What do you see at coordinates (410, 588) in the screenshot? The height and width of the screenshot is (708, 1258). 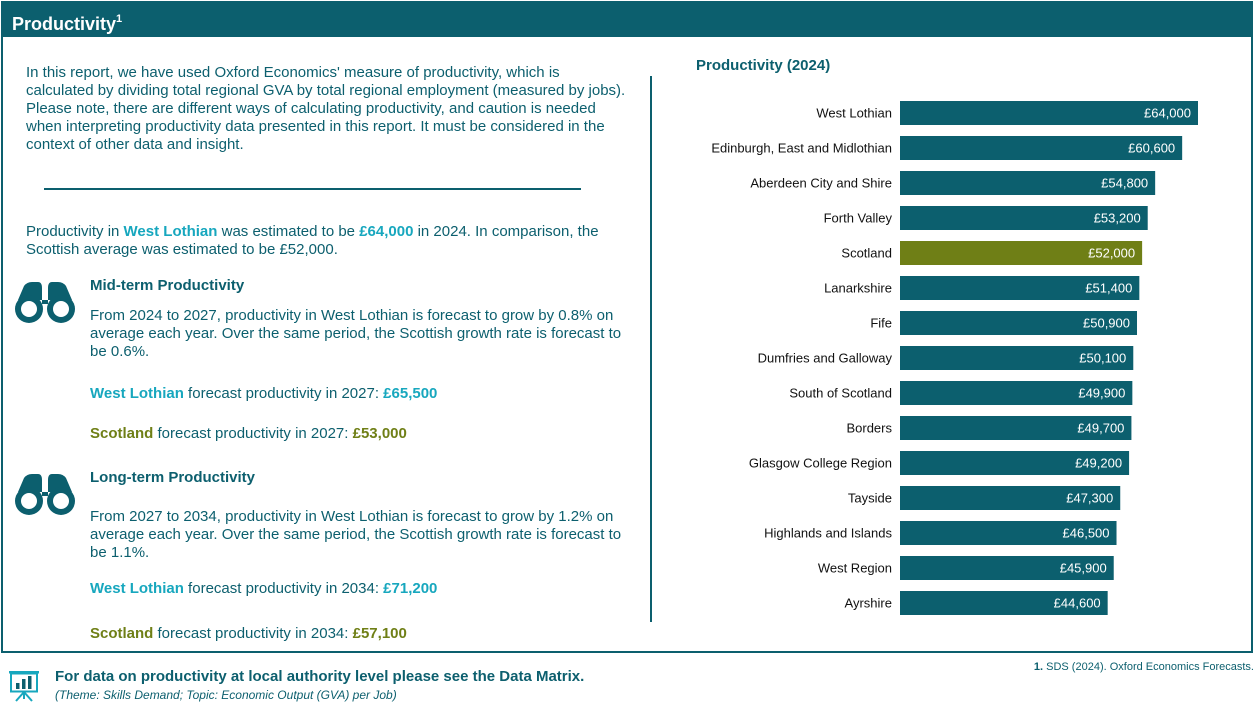 I see `forecast-region-value: £71,200` at bounding box center [410, 588].